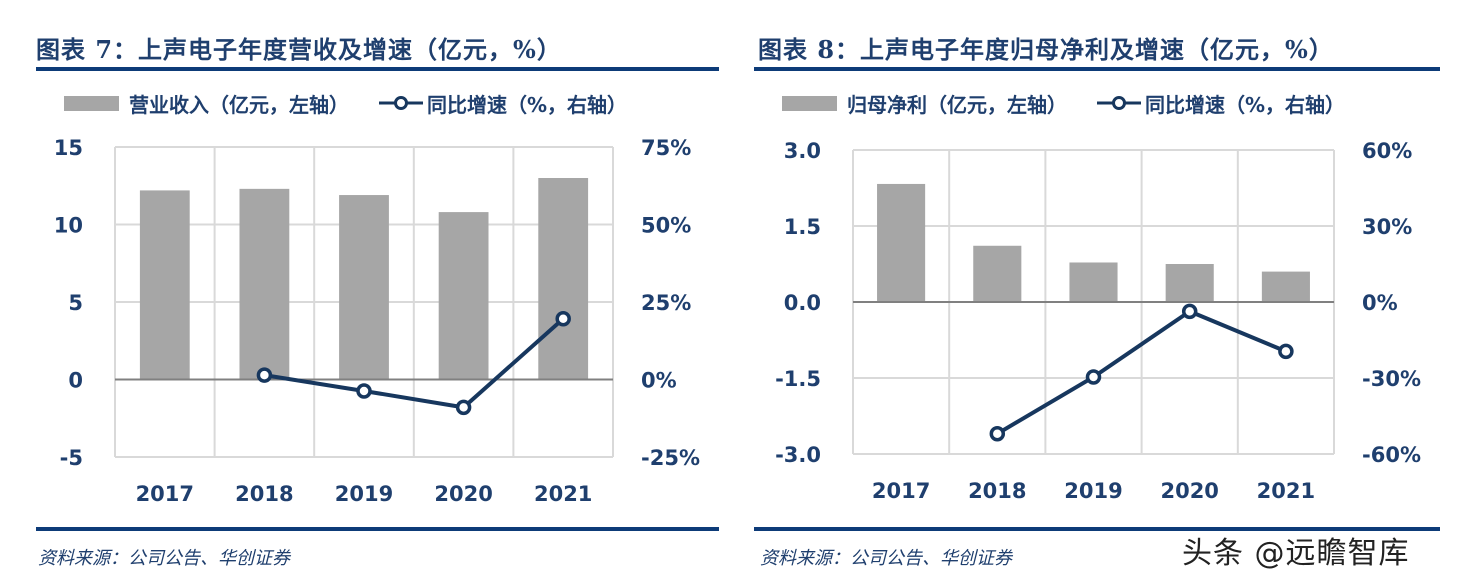  I want to click on chart-legend: 营业收入（亿元，左轴） 同比增速（%，右轴）, so click(345, 103).